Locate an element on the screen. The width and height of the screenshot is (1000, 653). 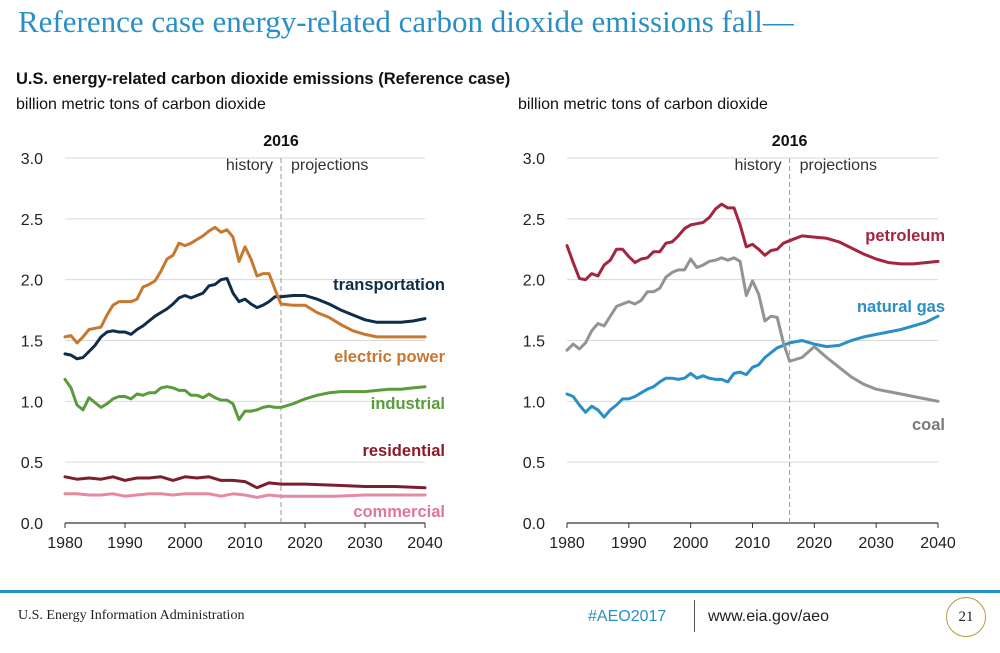
footer-divider is located at coordinates (694, 616).